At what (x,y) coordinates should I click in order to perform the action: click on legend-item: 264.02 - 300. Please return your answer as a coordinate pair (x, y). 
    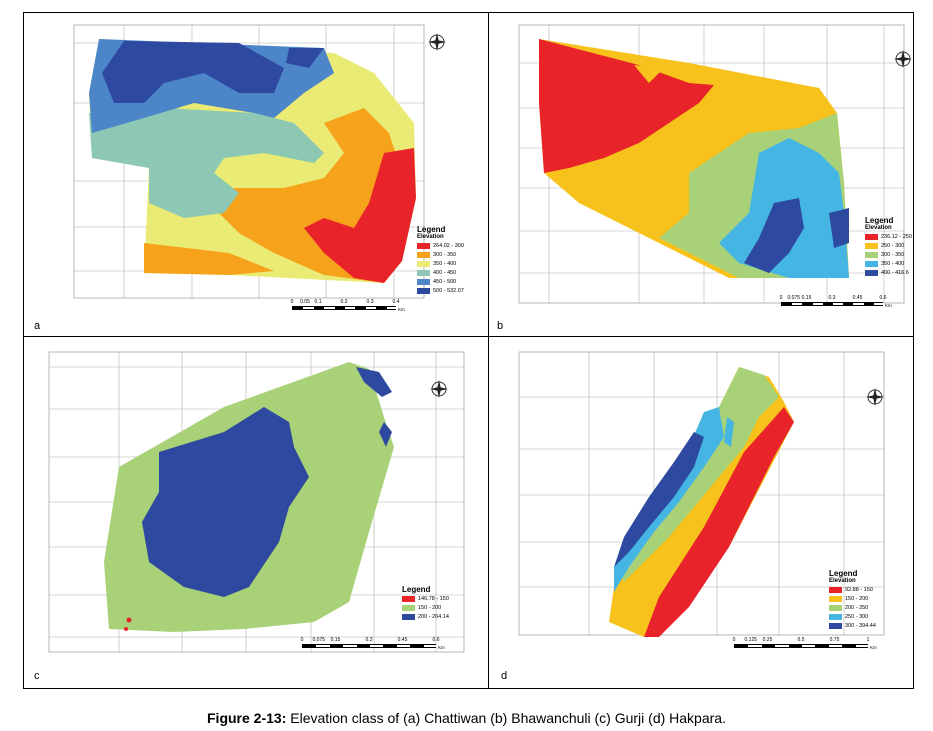
    Looking at the image, I should click on (450, 245).